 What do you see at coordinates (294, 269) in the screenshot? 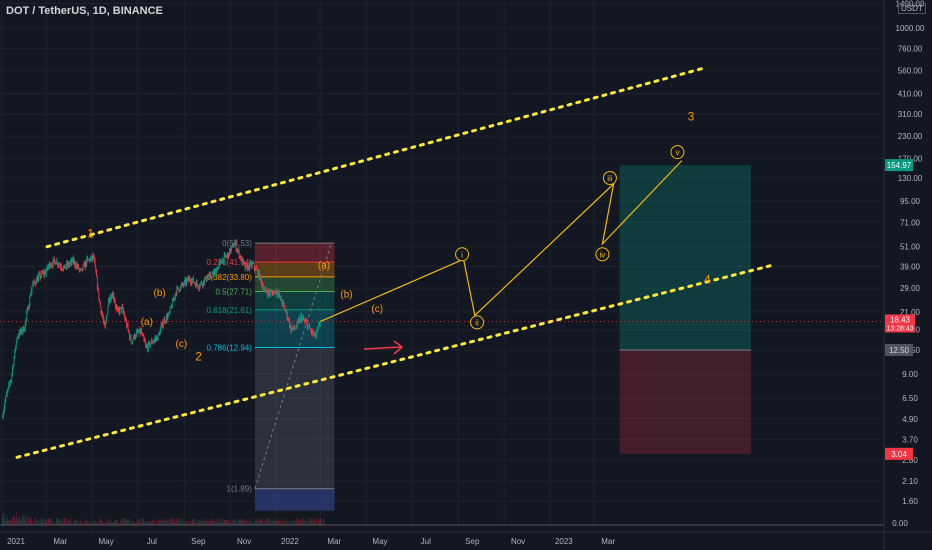
I see `fib-zone` at bounding box center [294, 269].